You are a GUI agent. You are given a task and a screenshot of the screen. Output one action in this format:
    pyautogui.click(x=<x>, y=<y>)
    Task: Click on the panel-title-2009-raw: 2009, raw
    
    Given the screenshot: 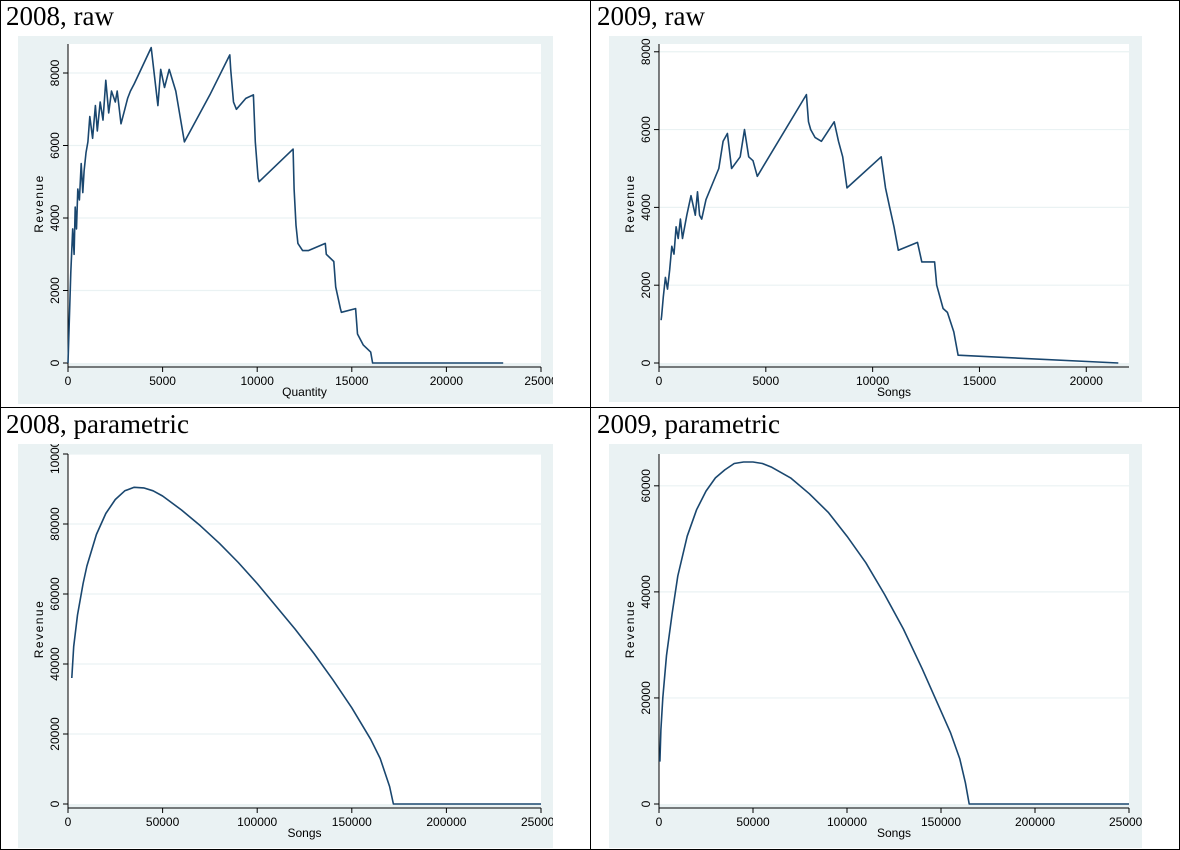 What is the action you would take?
    pyautogui.click(x=651, y=16)
    